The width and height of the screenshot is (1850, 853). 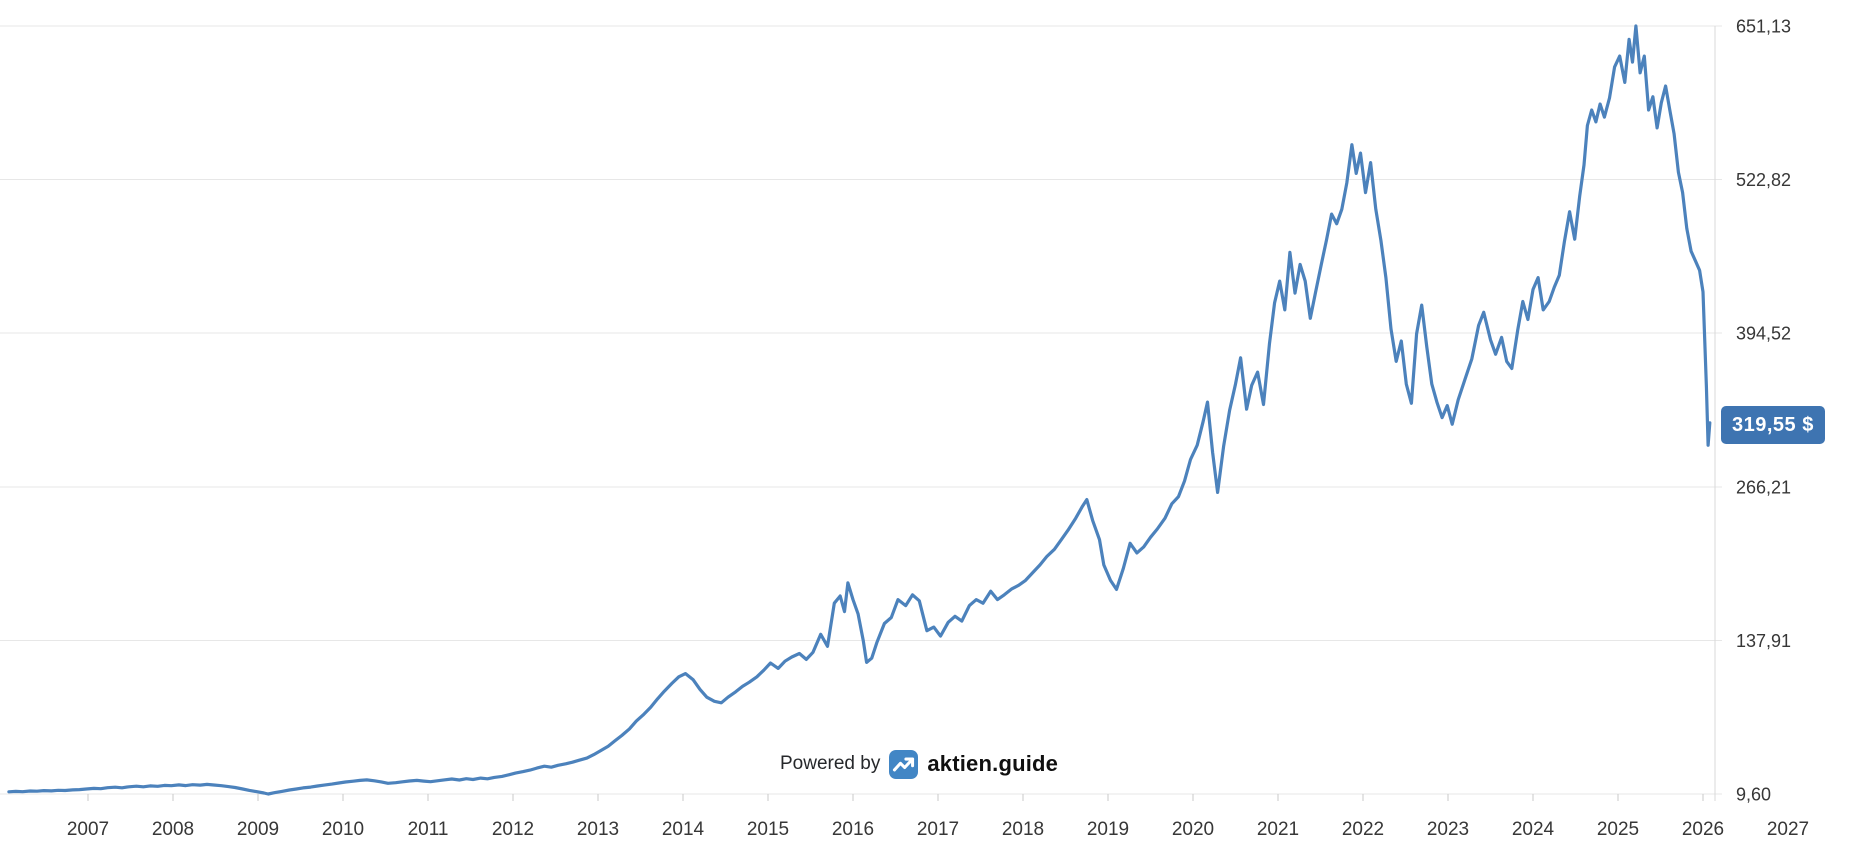 I want to click on y-axis-label: 266,21, so click(x=1763, y=487).